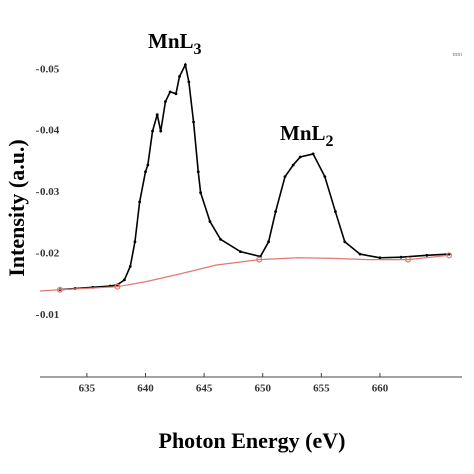  What do you see at coordinates (49, 315) in the screenshot?
I see `y-tick-label: 0.01` at bounding box center [49, 315].